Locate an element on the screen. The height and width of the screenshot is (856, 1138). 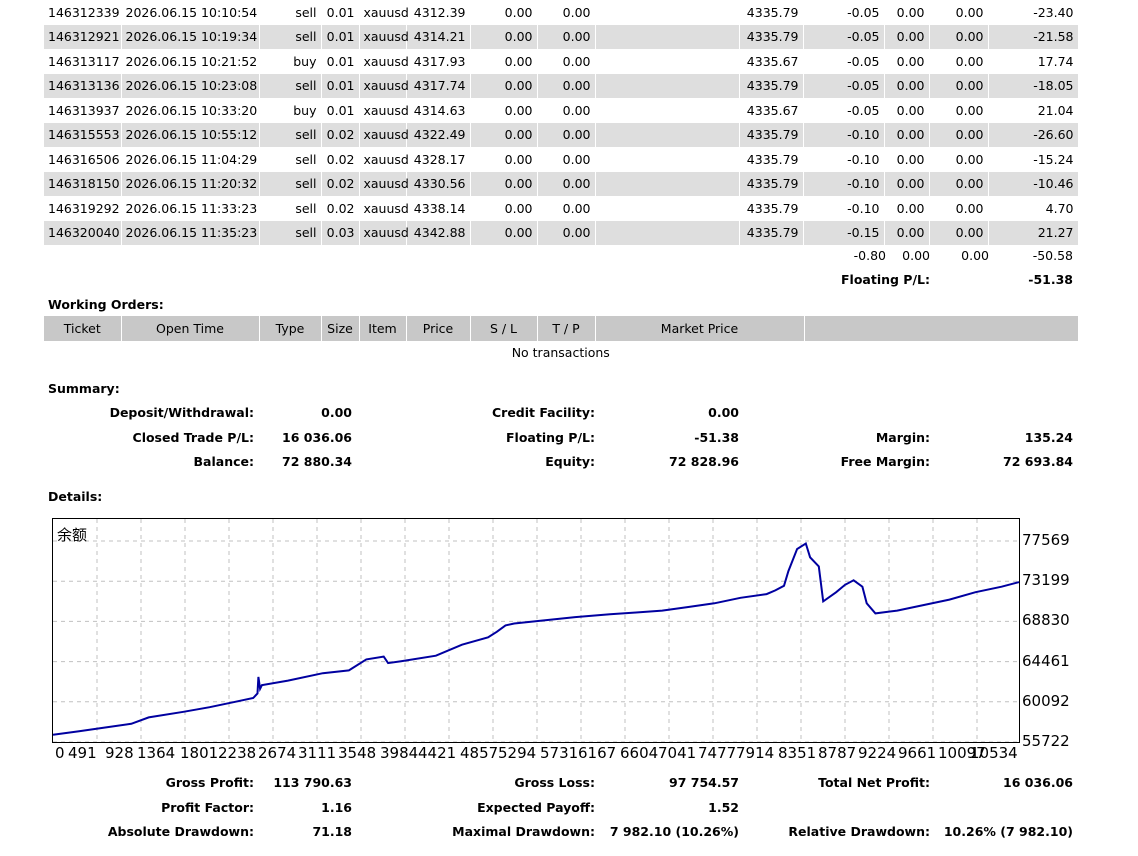
cell-profit: -21.58 is located at coordinates (1033, 36).